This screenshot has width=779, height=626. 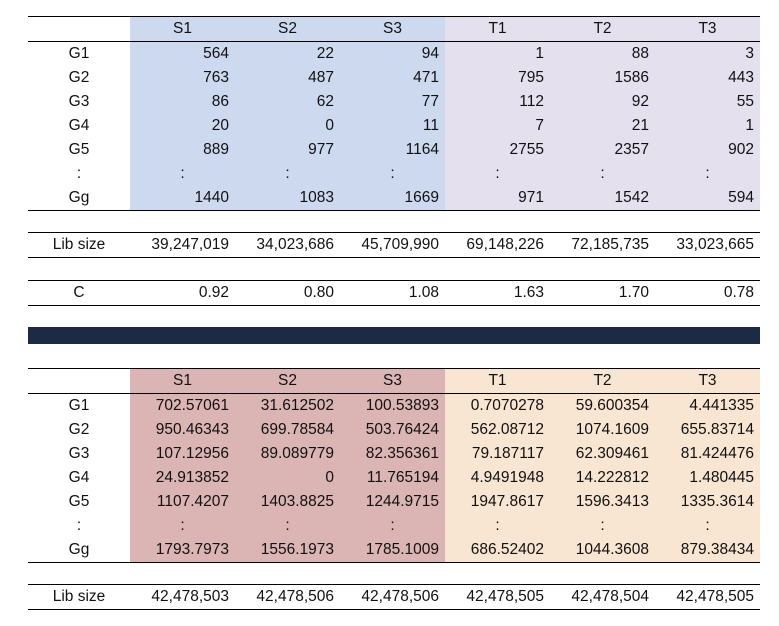 I want to click on cell: 1403.8825, so click(x=287, y=502).